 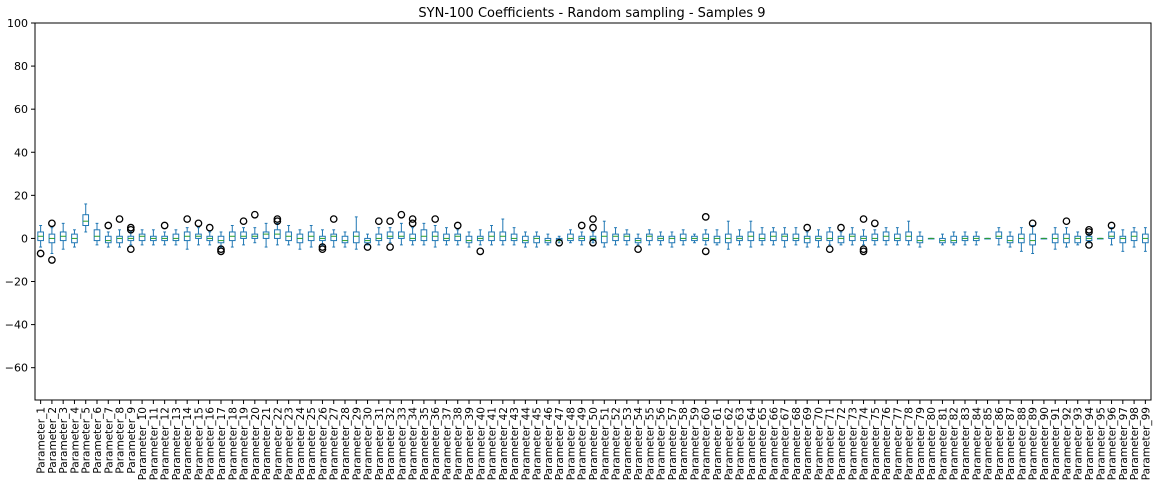 What do you see at coordinates (98, 440) in the screenshot?
I see `x-tick-label: Parameter_6` at bounding box center [98, 440].